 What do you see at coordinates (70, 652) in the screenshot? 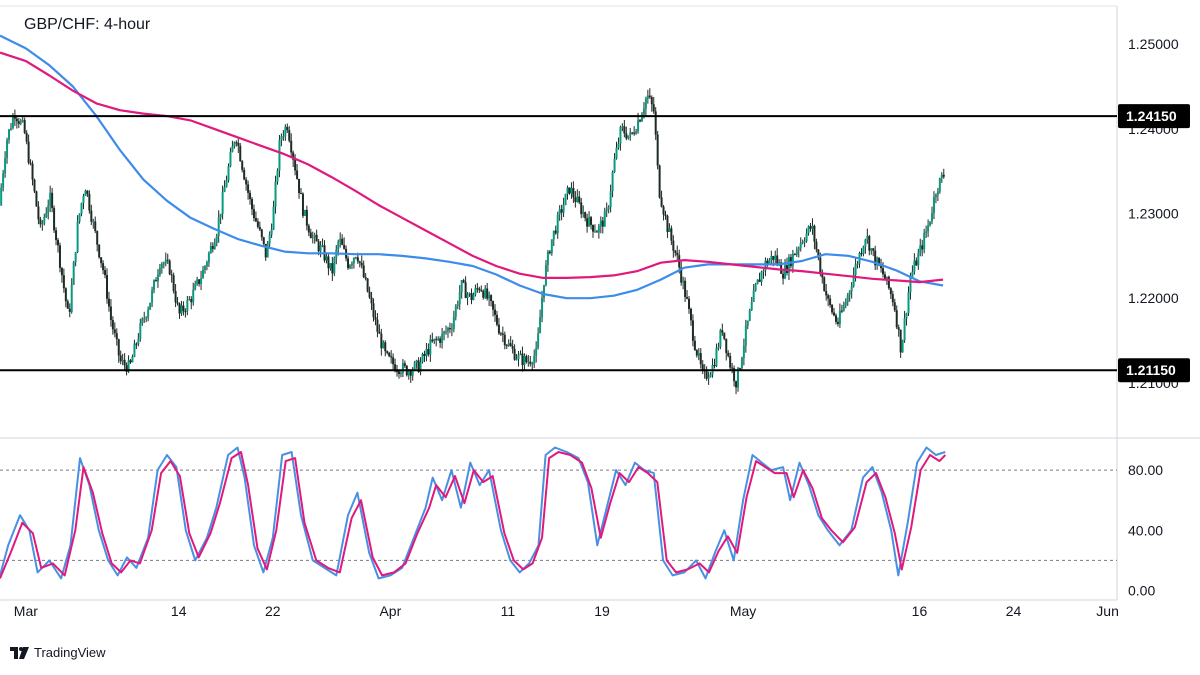
I see `tradingview-logo-text: TradingView` at bounding box center [70, 652].